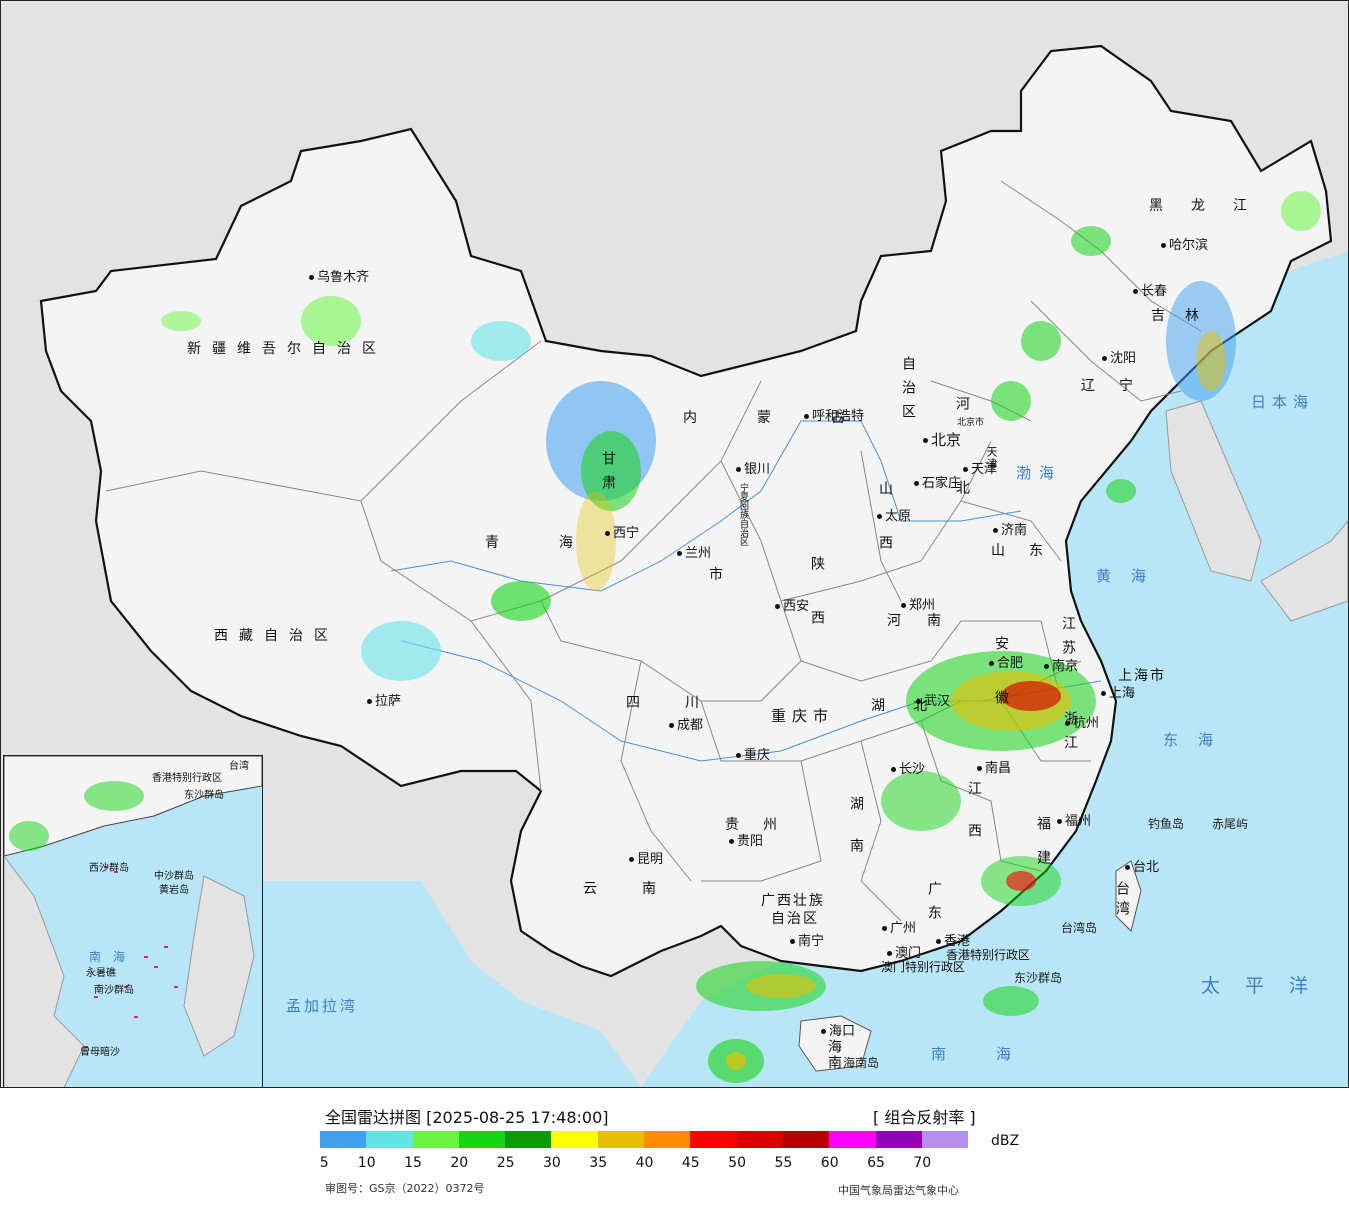 The height and width of the screenshot is (1208, 1349). Describe the element at coordinates (829, 1163) in the screenshot. I see `legend-tick-label: 60` at that location.